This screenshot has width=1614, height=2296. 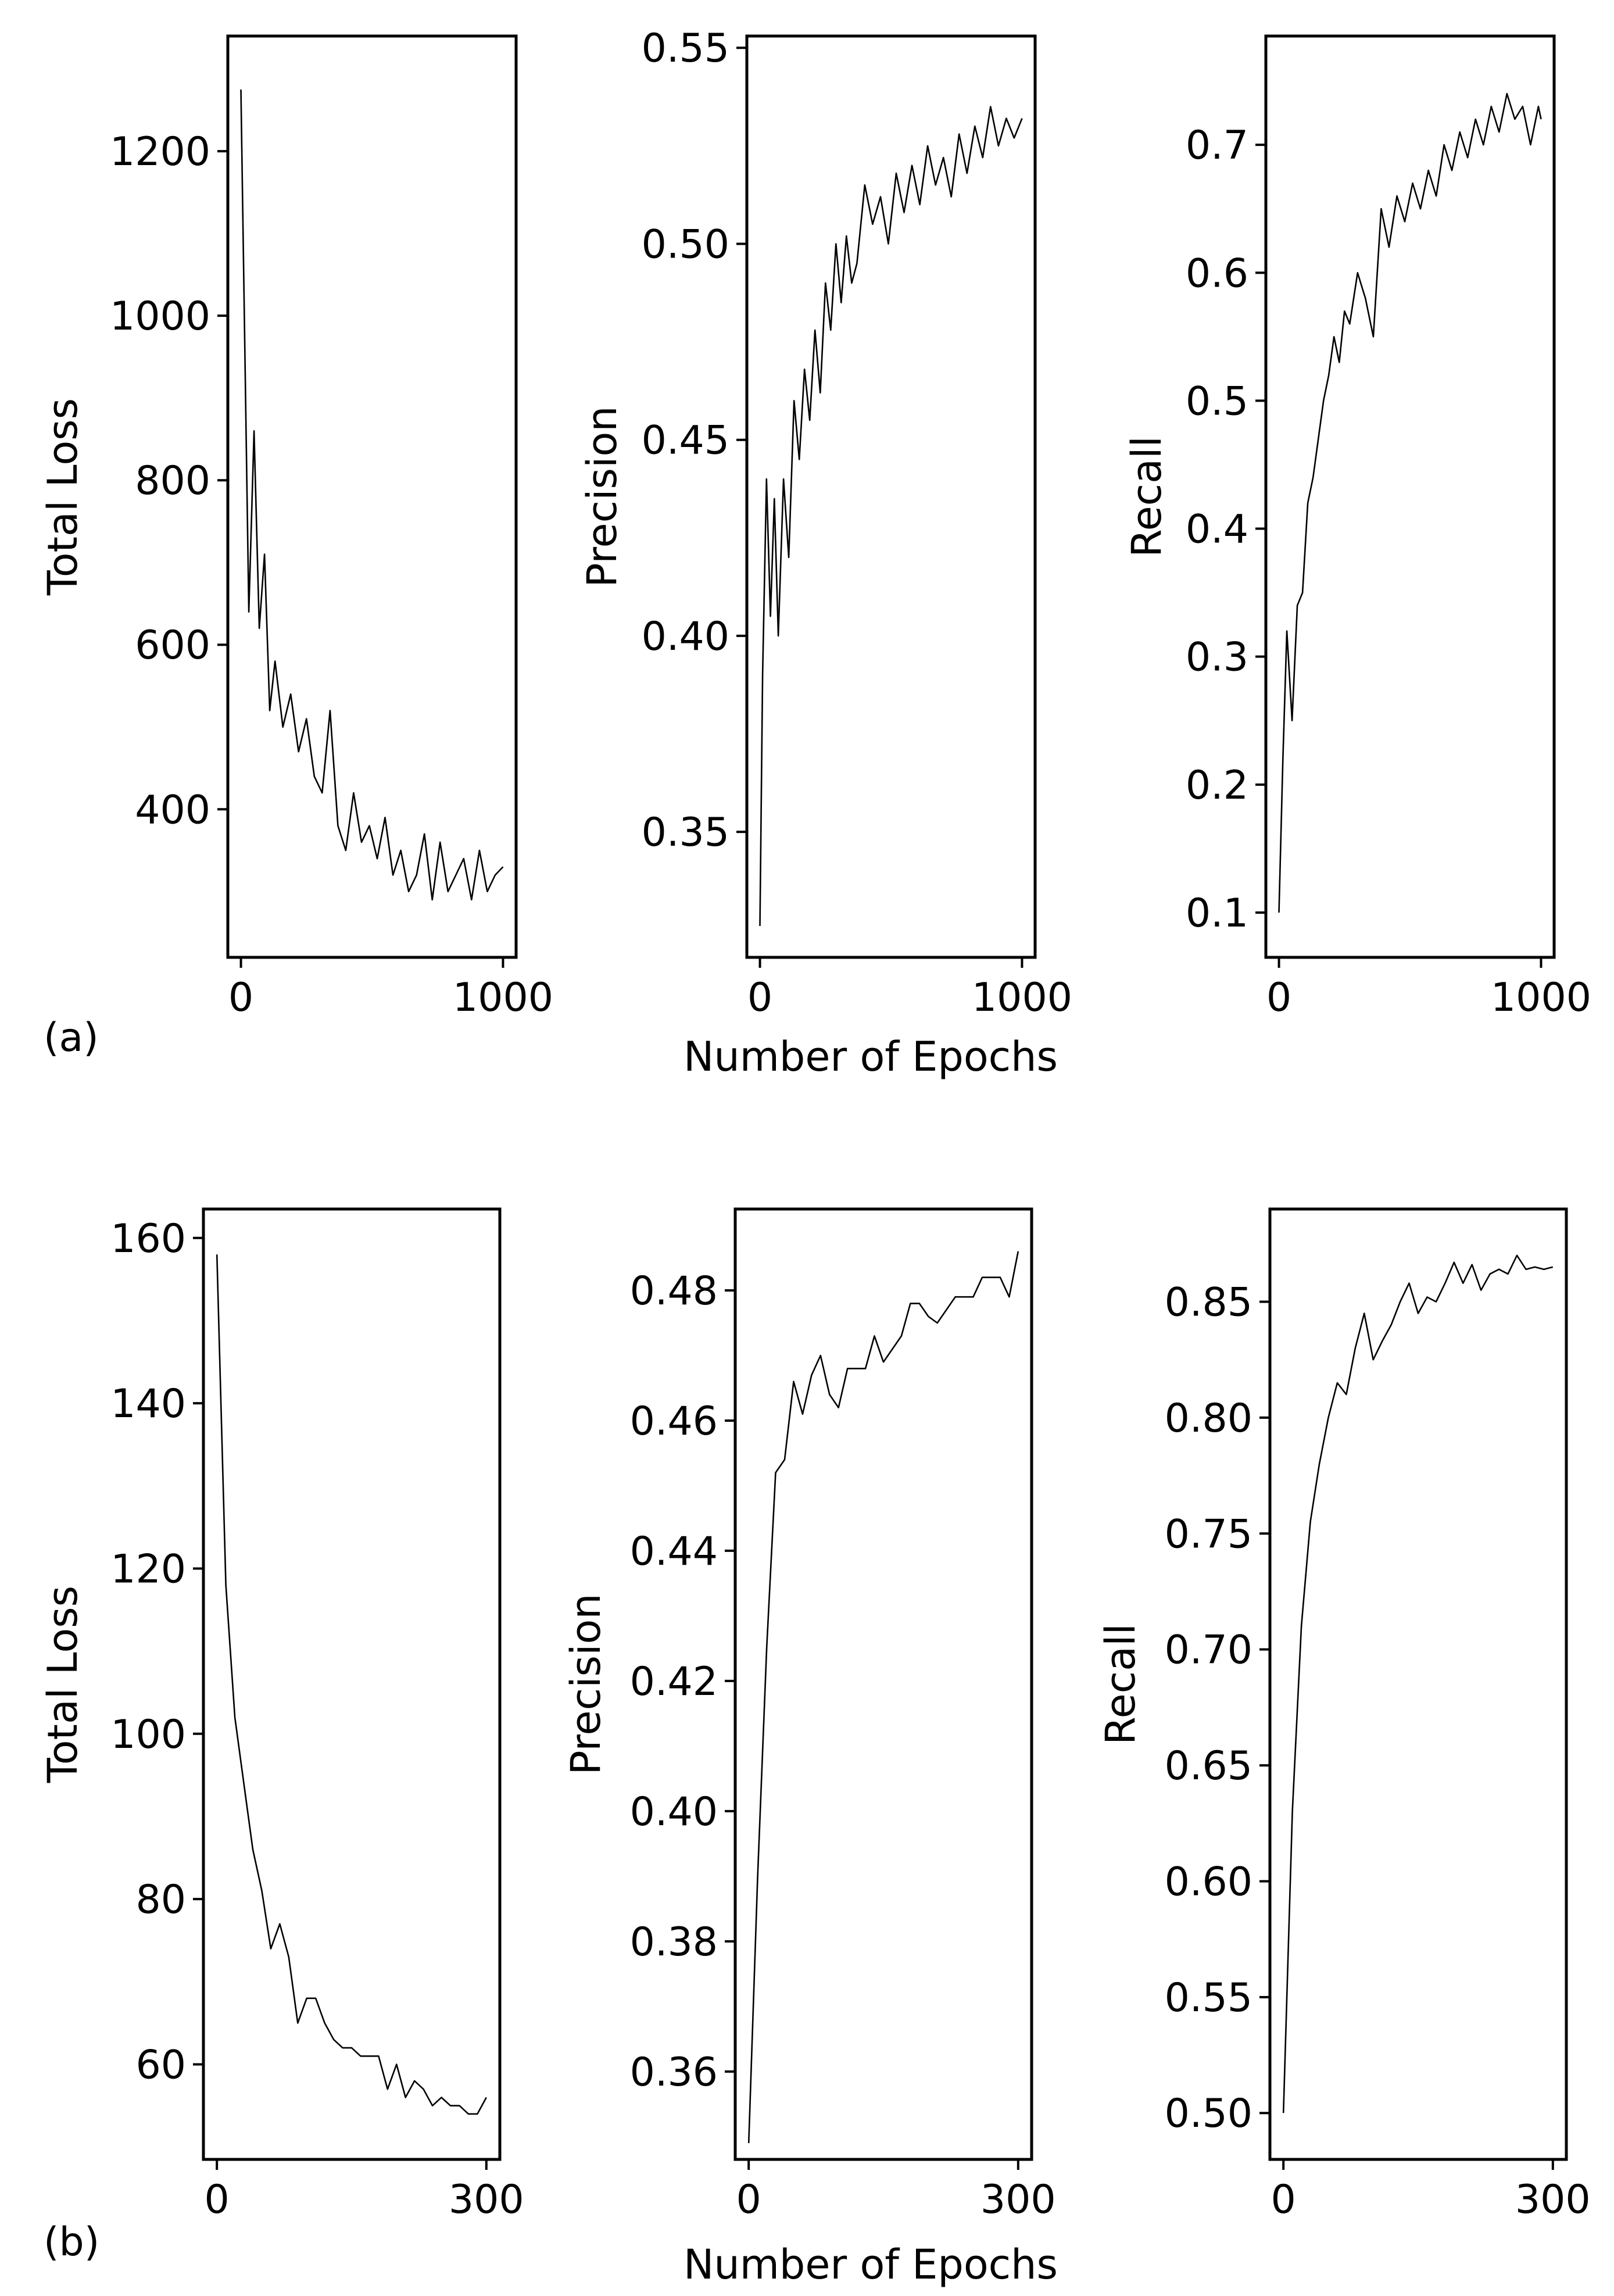 What do you see at coordinates (148, 1569) in the screenshot?
I see `y-tick-label: 120` at bounding box center [148, 1569].